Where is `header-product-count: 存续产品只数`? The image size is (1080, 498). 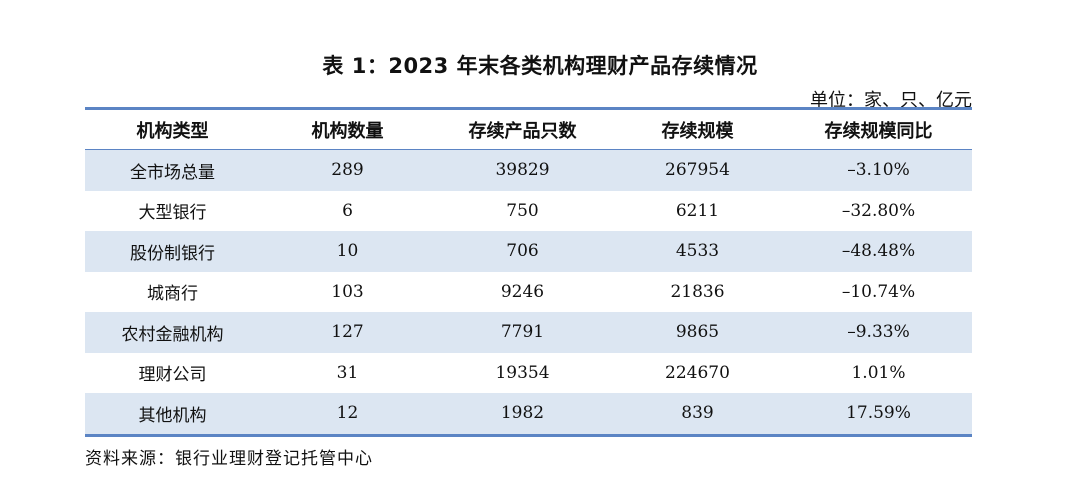
header-product-count: 存续产品只数 is located at coordinates (522, 131).